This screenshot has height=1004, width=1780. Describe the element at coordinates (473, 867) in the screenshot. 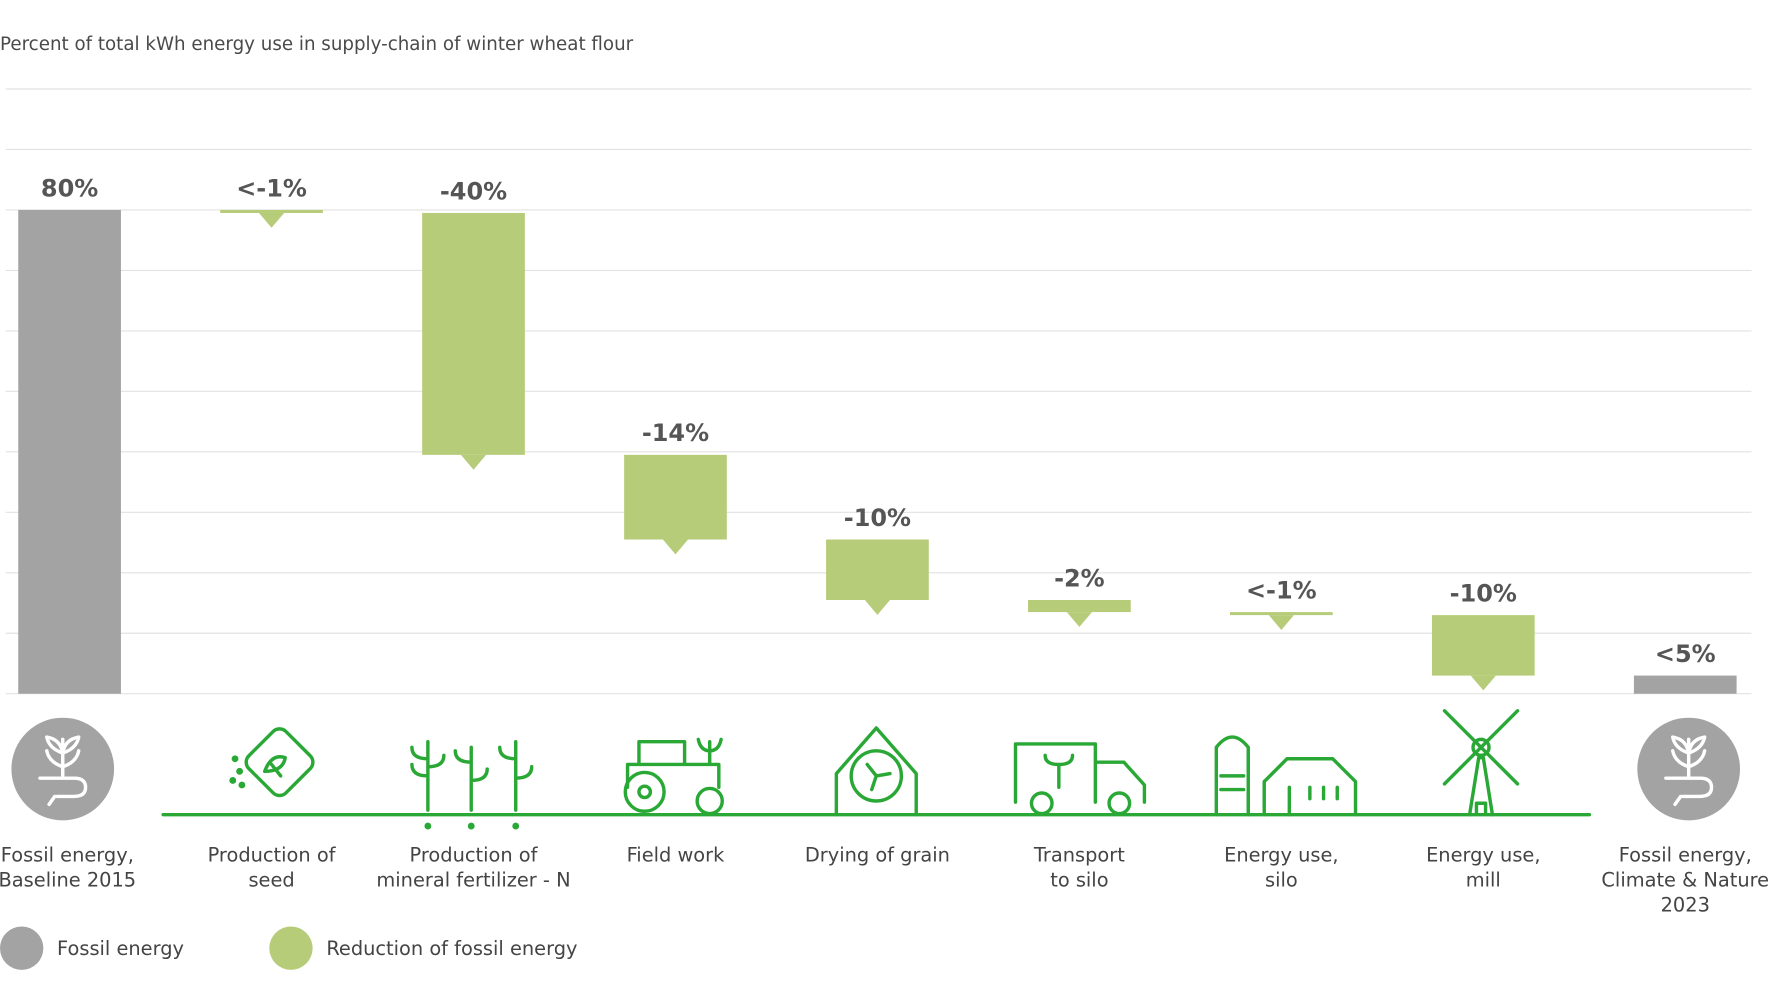

I see `category-label: Production of mineral fertilizer - N` at that location.